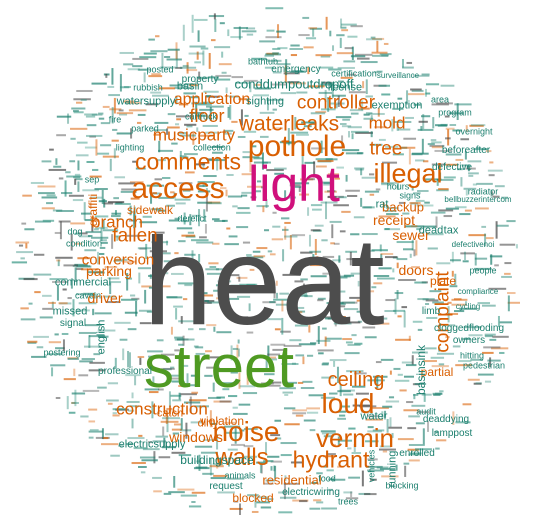 The width and height of the screenshot is (539, 515). I want to click on word-sidewalk: sidewalk, so click(150, 210).